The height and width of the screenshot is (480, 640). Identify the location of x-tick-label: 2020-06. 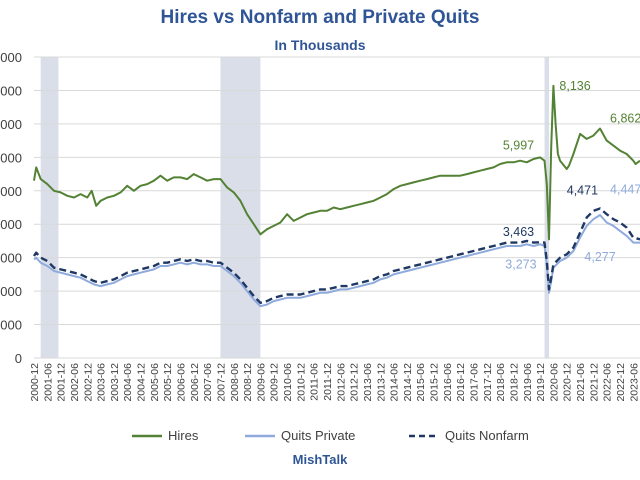
(554, 382).